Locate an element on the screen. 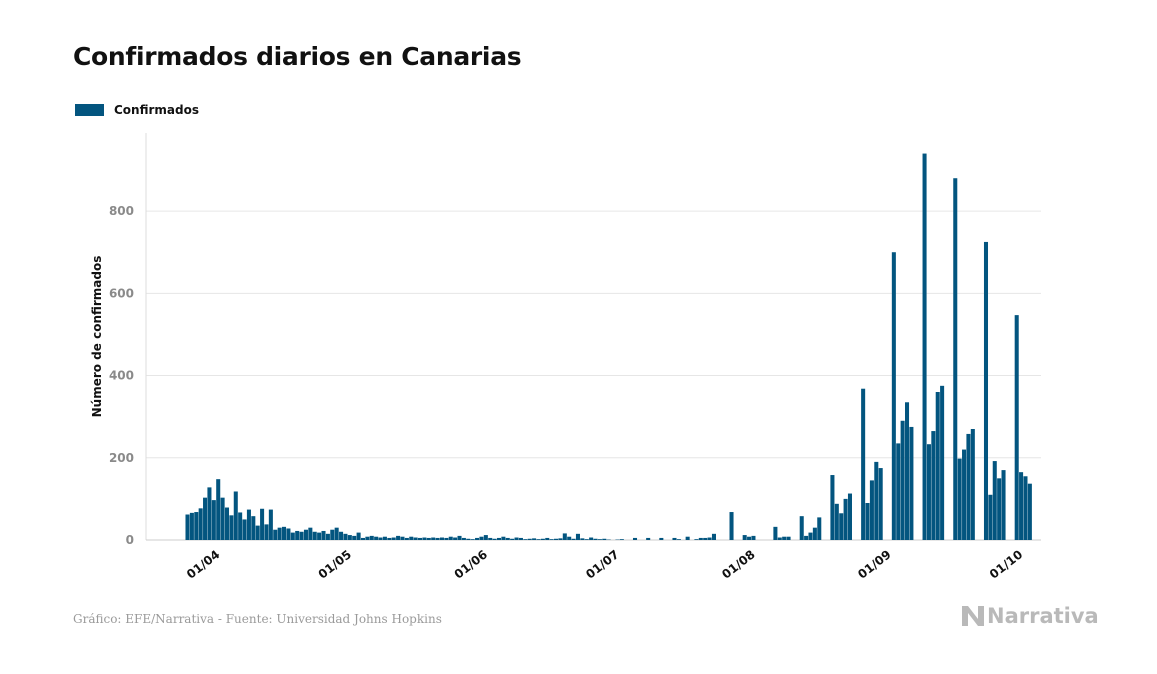 The width and height of the screenshot is (1157, 674). x-tick-label: 01/07 is located at coordinates (602, 564).